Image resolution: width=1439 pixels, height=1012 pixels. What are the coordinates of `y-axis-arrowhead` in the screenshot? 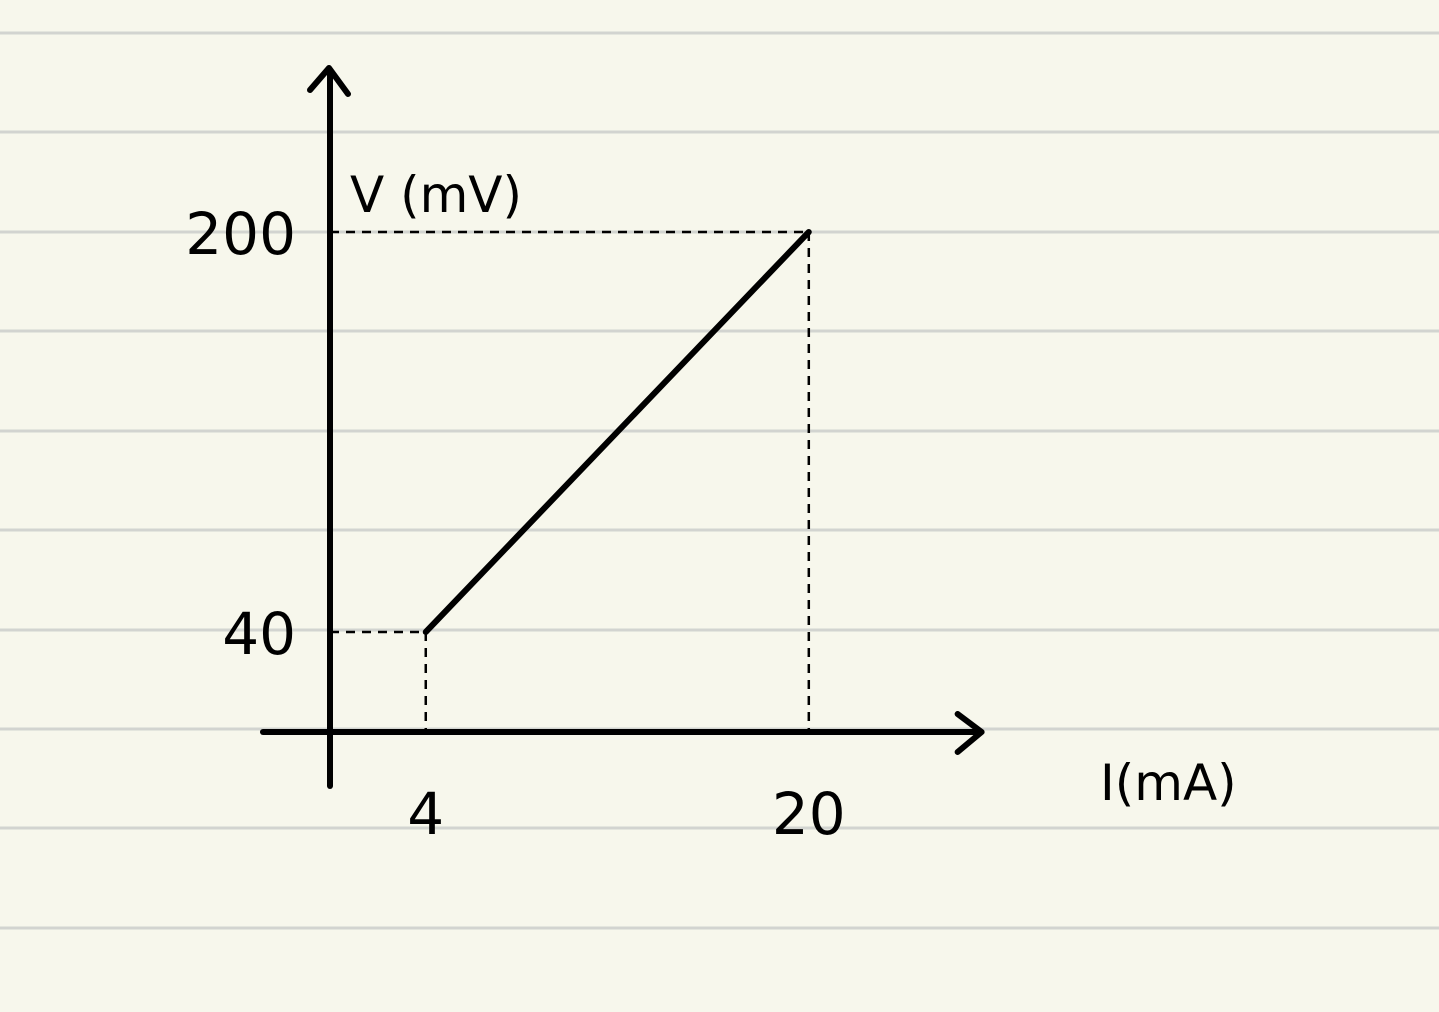 It's located at (329, 81).